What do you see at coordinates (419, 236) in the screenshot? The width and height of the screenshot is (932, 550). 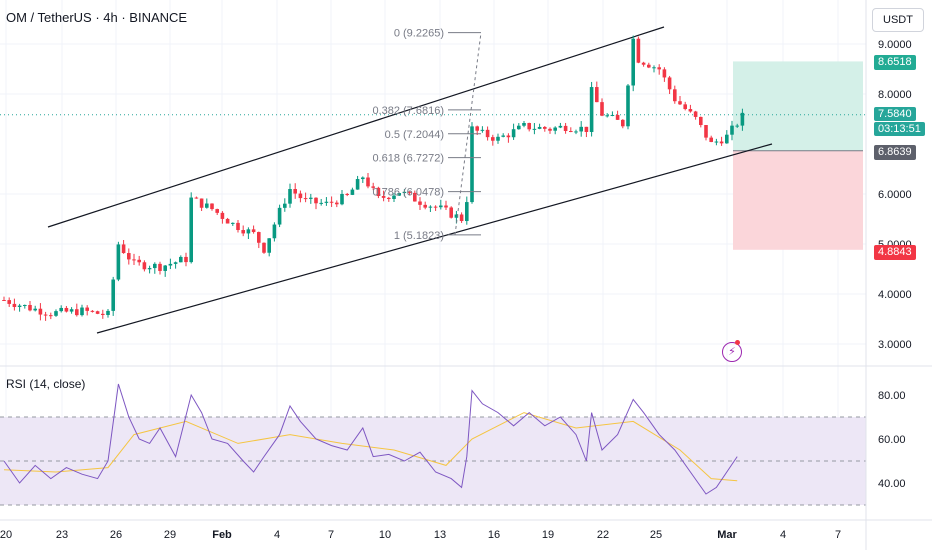 I see `fib-level-label: 1 (5.1823)` at bounding box center [419, 236].